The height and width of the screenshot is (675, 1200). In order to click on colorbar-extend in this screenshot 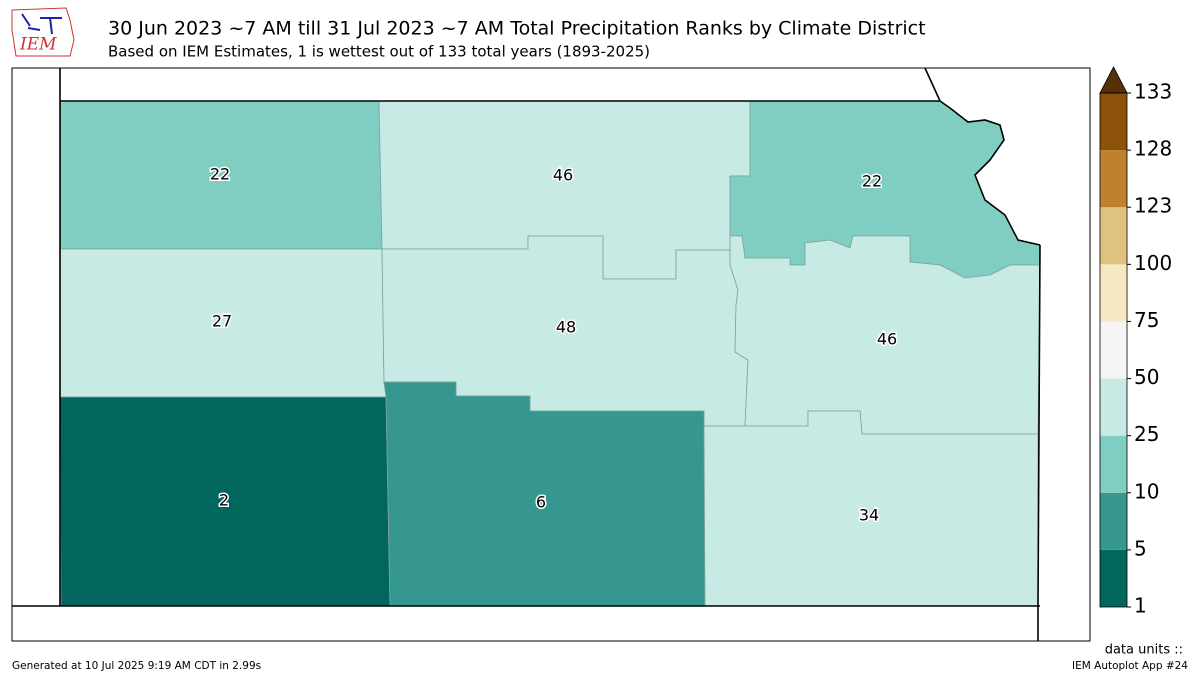, I will do `click(1113, 80)`.